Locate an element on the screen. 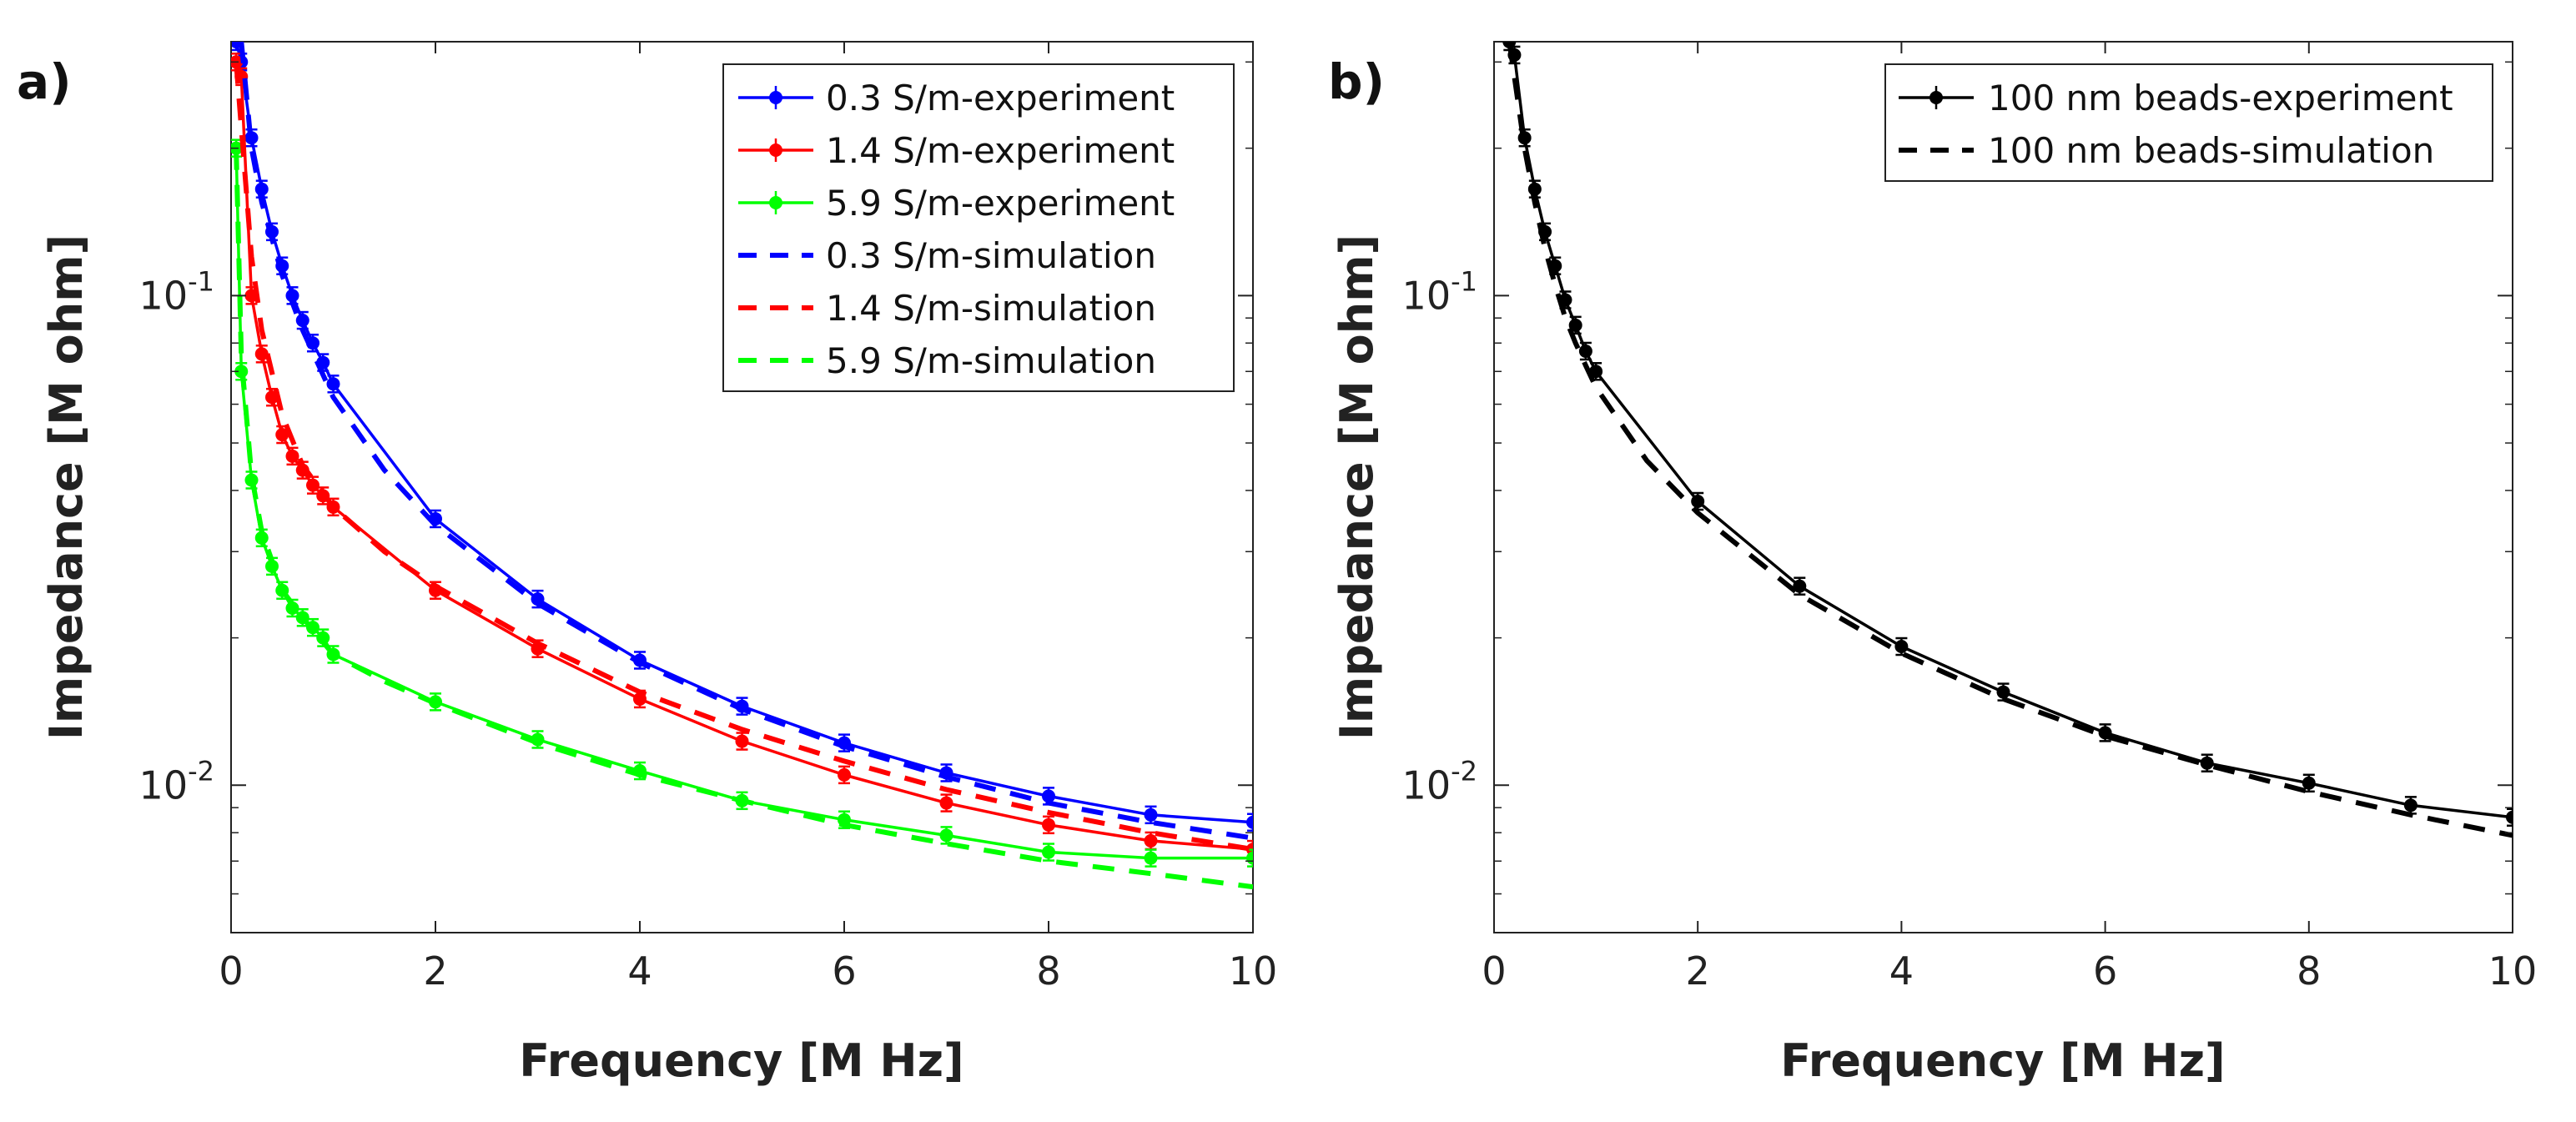 The height and width of the screenshot is (1122, 2576). legend-entry: 0.3 S/m-experiment is located at coordinates (956, 98).